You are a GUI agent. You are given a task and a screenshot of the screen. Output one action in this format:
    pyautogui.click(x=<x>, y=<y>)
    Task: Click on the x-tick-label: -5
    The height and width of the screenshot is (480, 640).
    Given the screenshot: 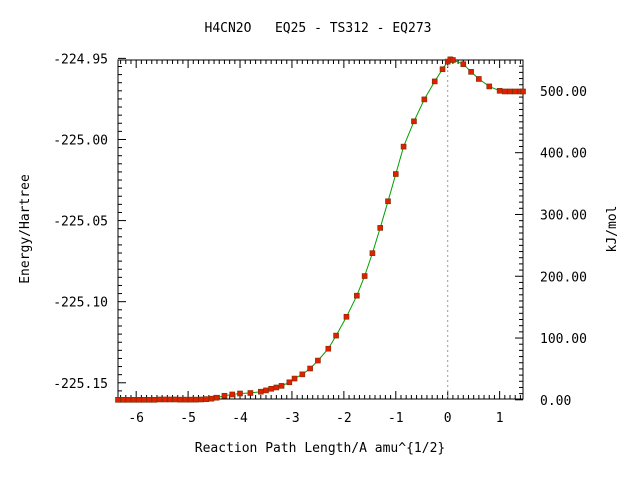 What is the action you would take?
    pyautogui.click(x=188, y=418)
    